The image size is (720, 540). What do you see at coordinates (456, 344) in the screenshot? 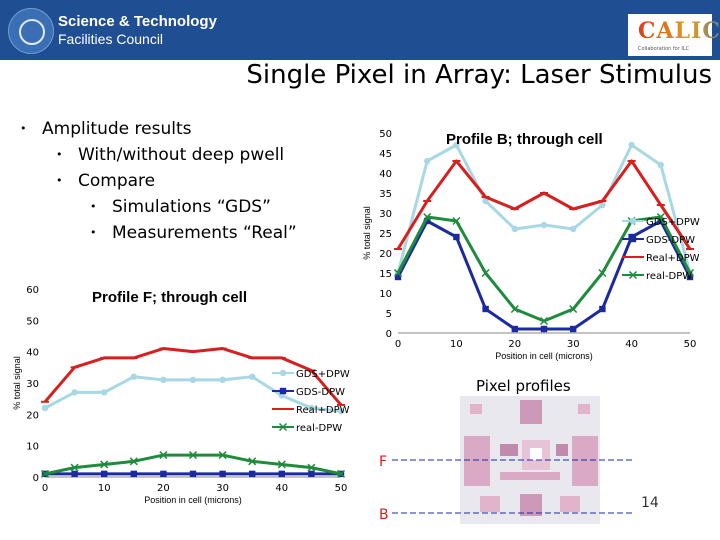
I see `x-tick-label: 10` at bounding box center [456, 344].